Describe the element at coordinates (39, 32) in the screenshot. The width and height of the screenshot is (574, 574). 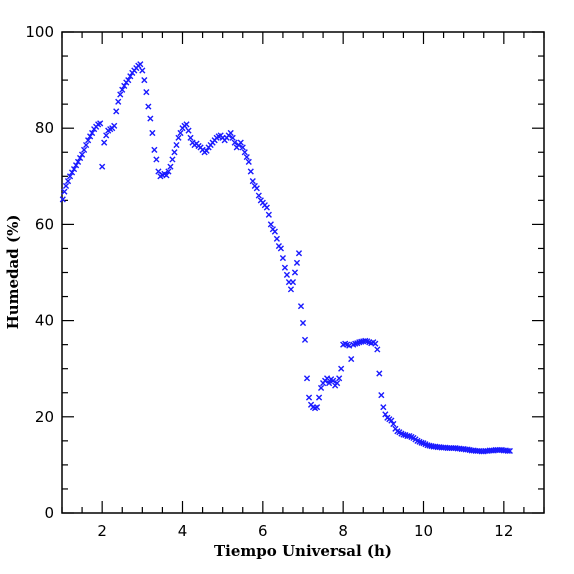
I see `y-tick-label: 100` at that location.